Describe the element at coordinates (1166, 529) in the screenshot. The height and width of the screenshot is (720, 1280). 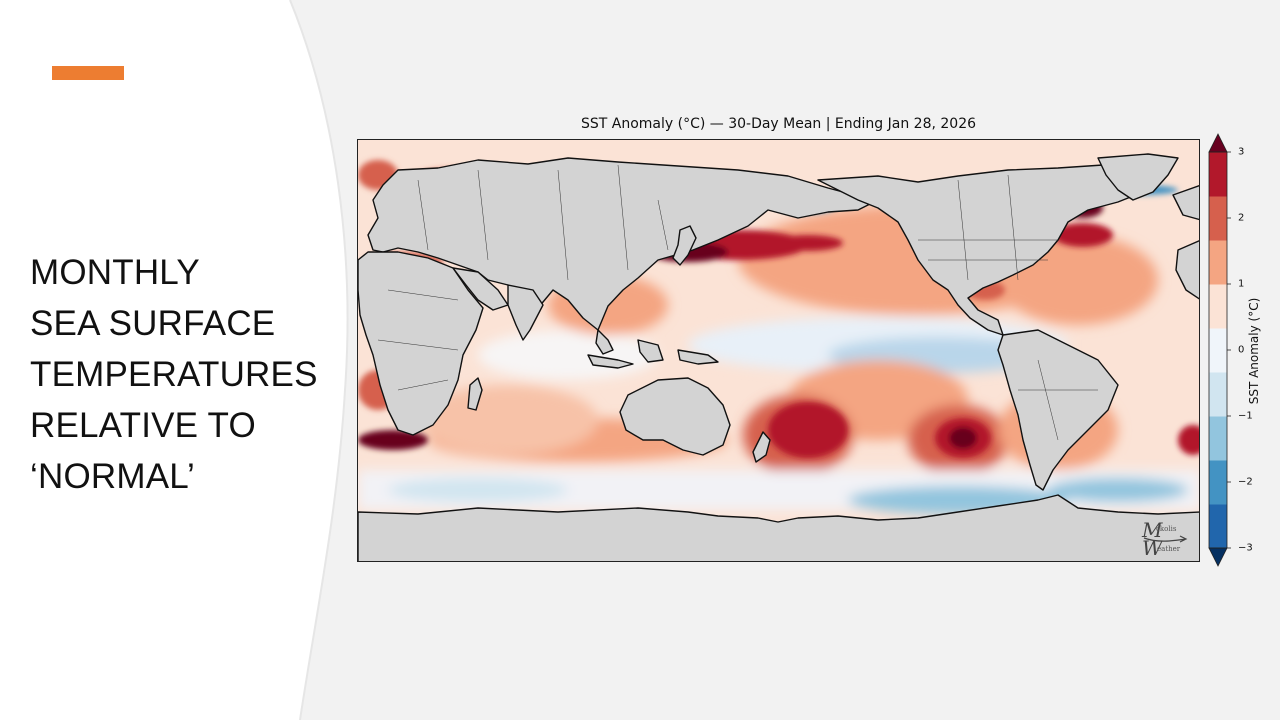
I see `watermark-text-top: ckolis` at that location.